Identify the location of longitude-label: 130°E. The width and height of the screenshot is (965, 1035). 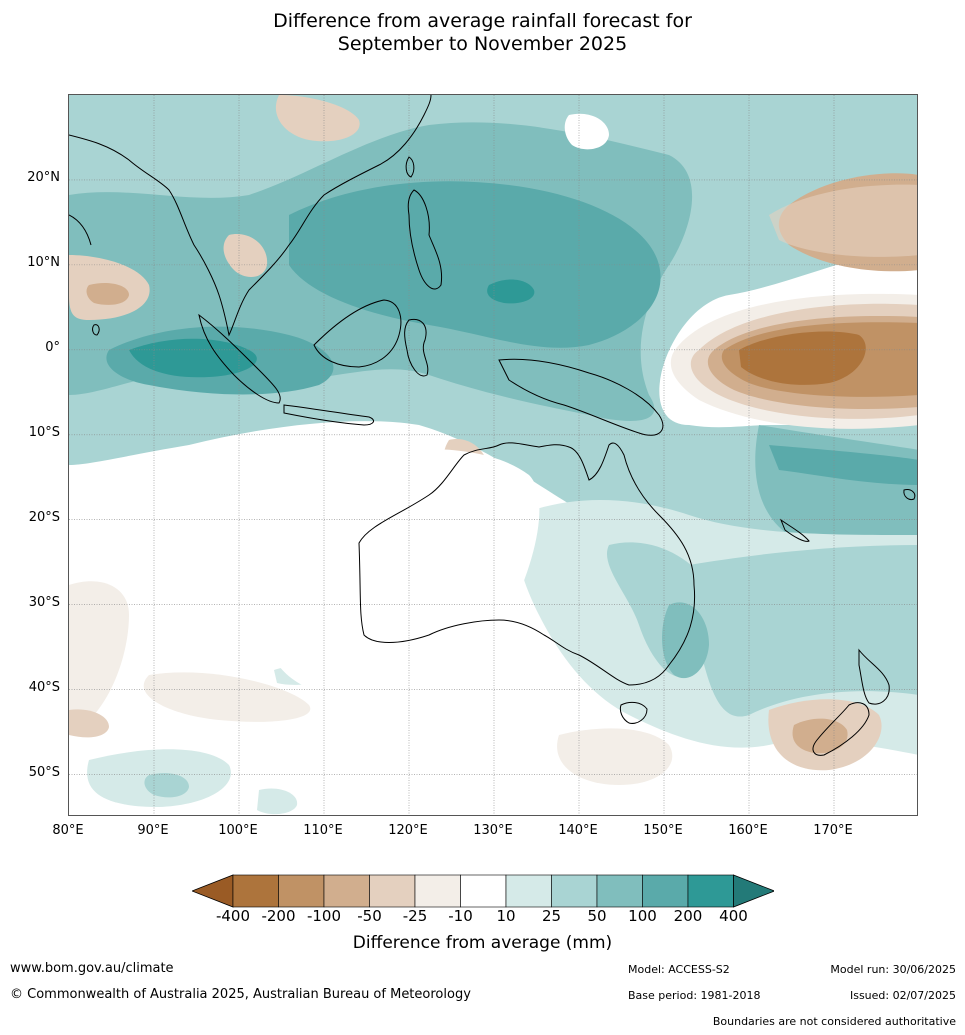
(493, 830).